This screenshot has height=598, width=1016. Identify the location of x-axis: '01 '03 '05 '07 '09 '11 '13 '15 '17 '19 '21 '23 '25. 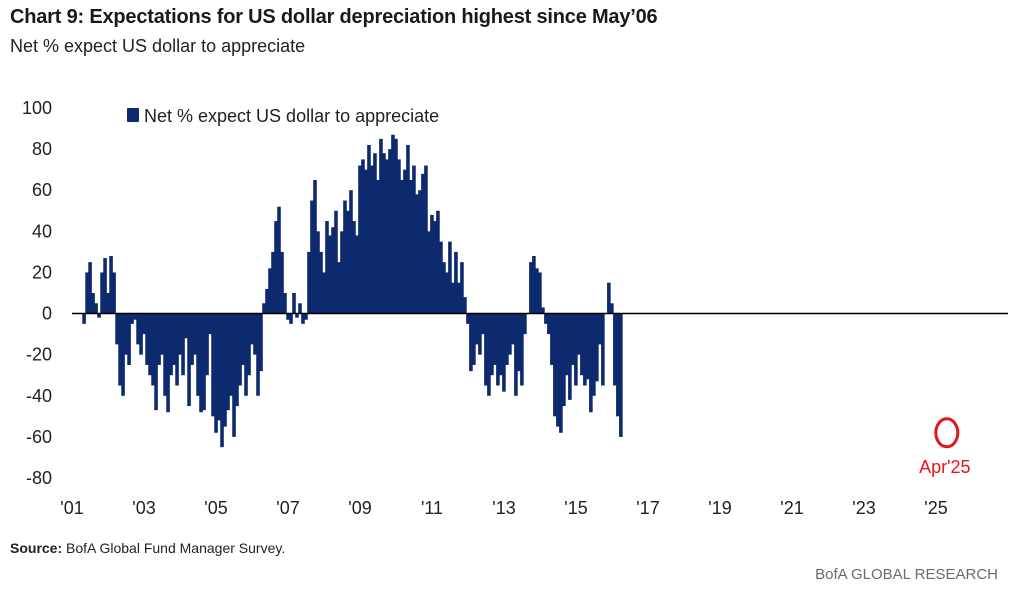
(503, 508).